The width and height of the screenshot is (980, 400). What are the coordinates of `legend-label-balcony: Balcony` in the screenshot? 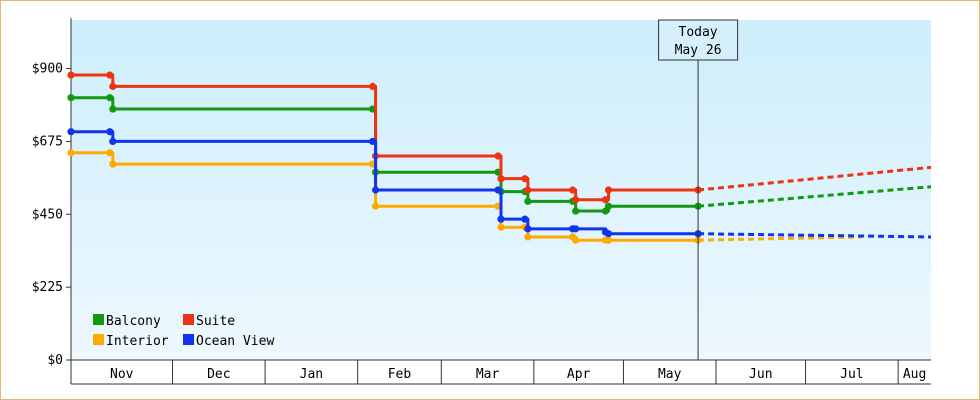 It's located at (133, 321).